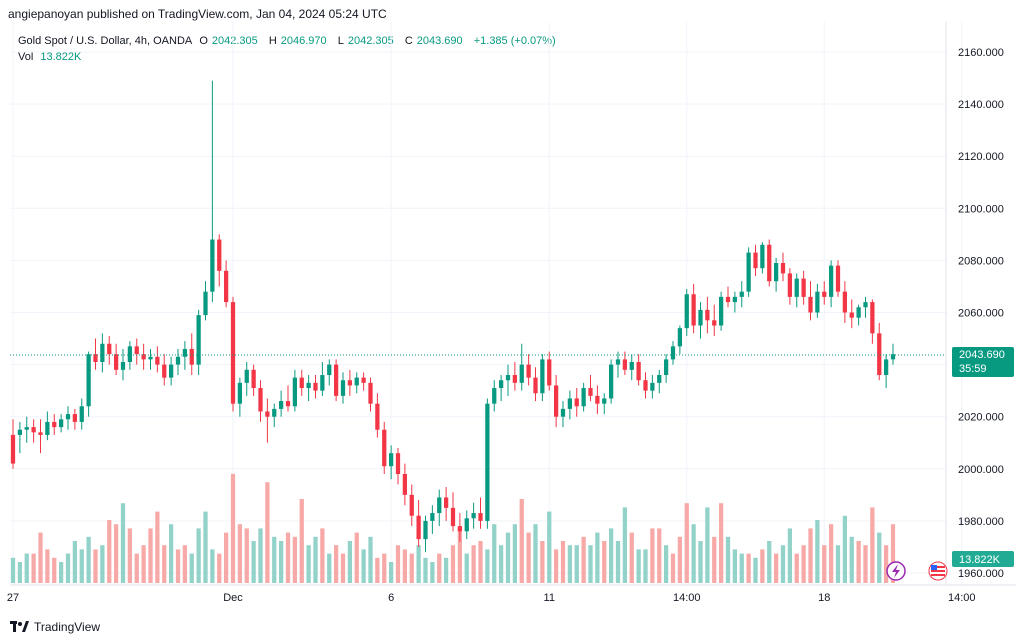  I want to click on open-value: 2042.305, so click(234, 41).